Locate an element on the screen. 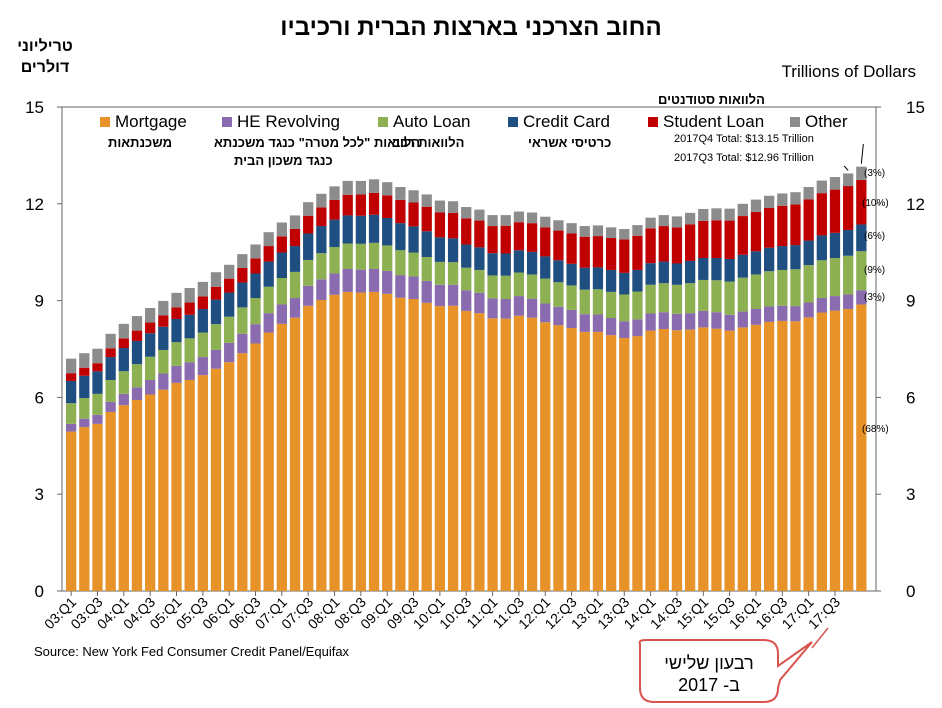 Image resolution: width=942 pixels, height=708 pixels. pct-label-other: (3%) is located at coordinates (875, 173).